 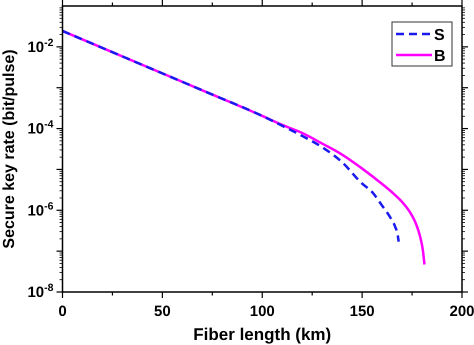 What do you see at coordinates (162, 311) in the screenshot?
I see `x-tick-label: 50` at bounding box center [162, 311].